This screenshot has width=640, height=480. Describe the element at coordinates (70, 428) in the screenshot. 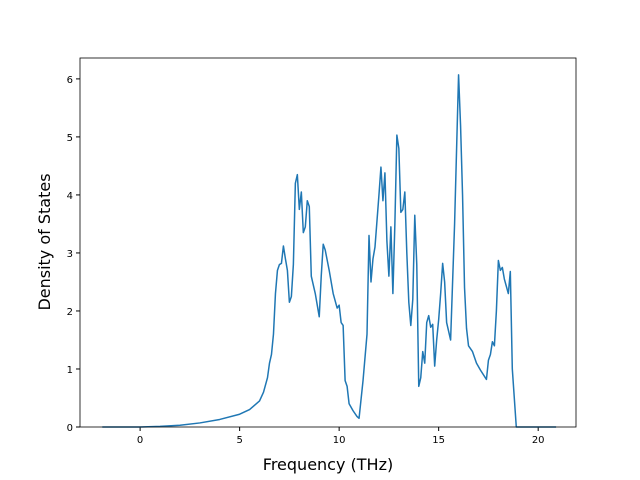

I see `y-tick-label: 0` at that location.